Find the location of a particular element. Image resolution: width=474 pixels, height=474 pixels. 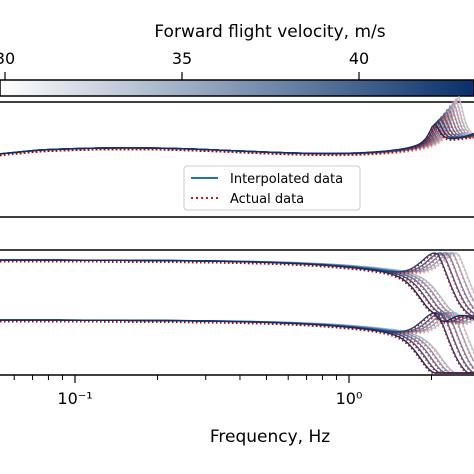

legend: Interpolated data Actual data is located at coordinates (272, 188).